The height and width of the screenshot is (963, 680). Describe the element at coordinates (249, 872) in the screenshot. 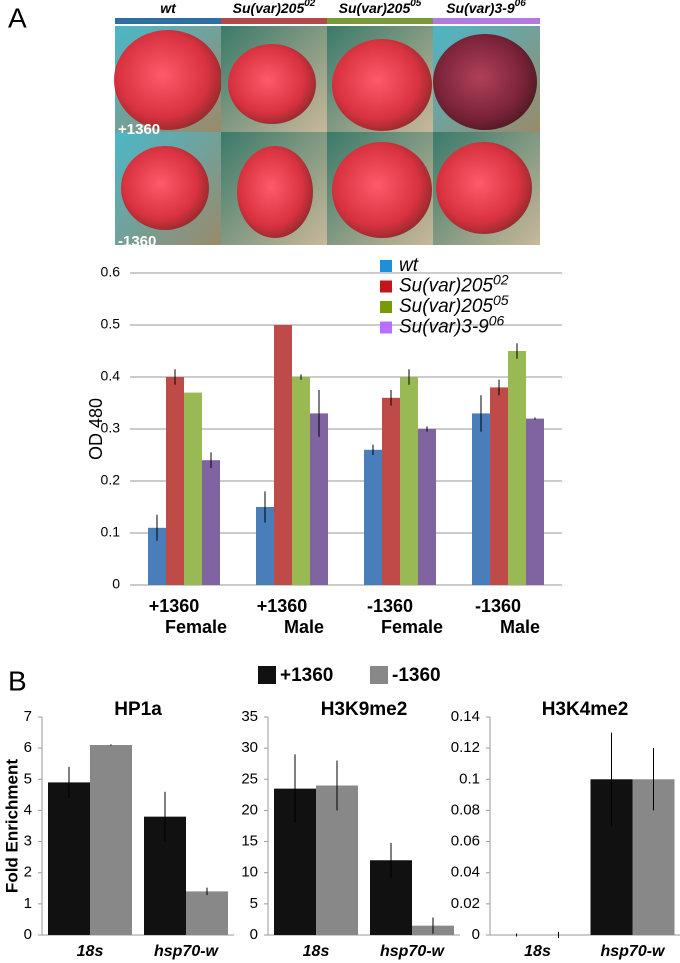

I see `y-tick-label: 10` at that location.